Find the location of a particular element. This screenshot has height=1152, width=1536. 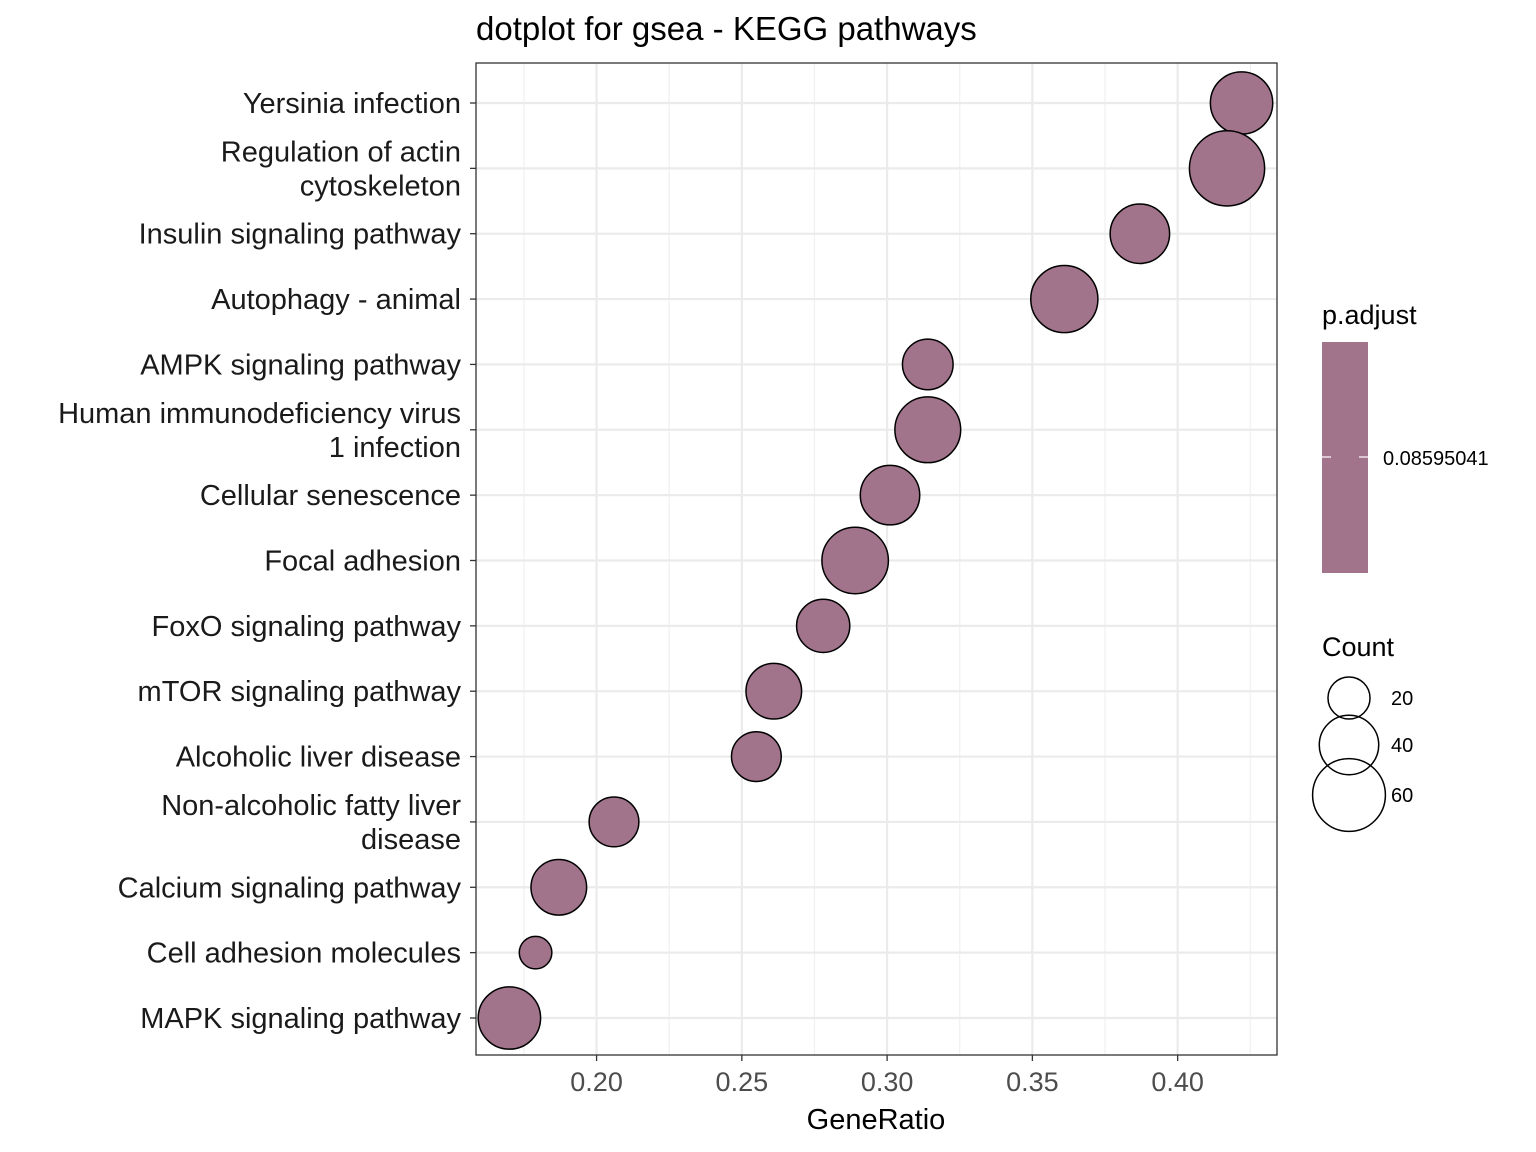

x-axis-label: GeneRatio is located at coordinates (876, 1120).